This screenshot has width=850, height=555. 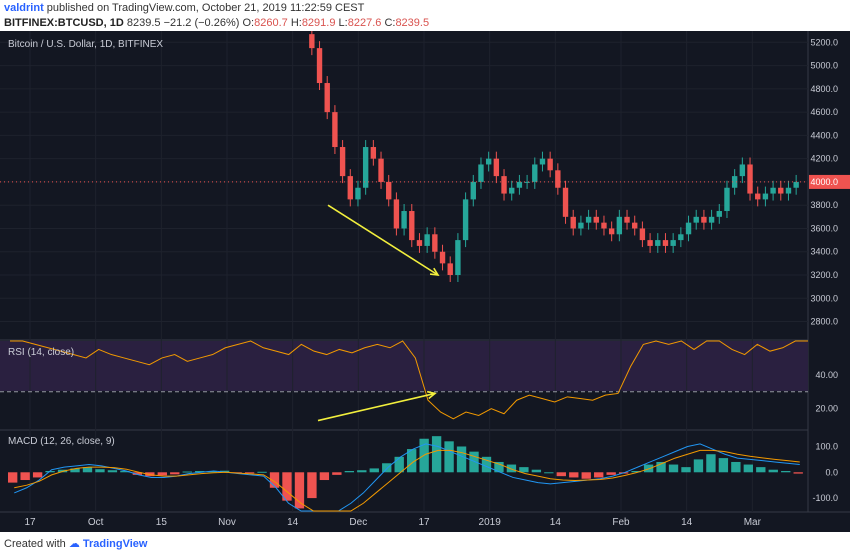 I want to click on price-tick-label: 3200.0, so click(x=824, y=275).